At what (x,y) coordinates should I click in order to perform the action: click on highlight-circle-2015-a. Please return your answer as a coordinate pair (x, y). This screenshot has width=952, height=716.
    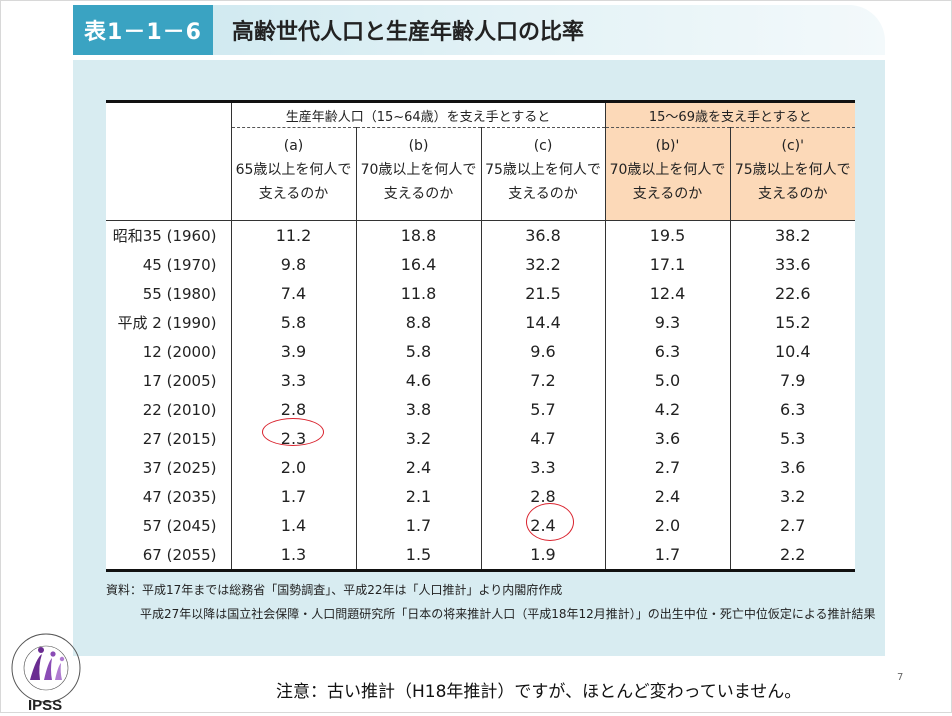
    Looking at the image, I should click on (293, 432).